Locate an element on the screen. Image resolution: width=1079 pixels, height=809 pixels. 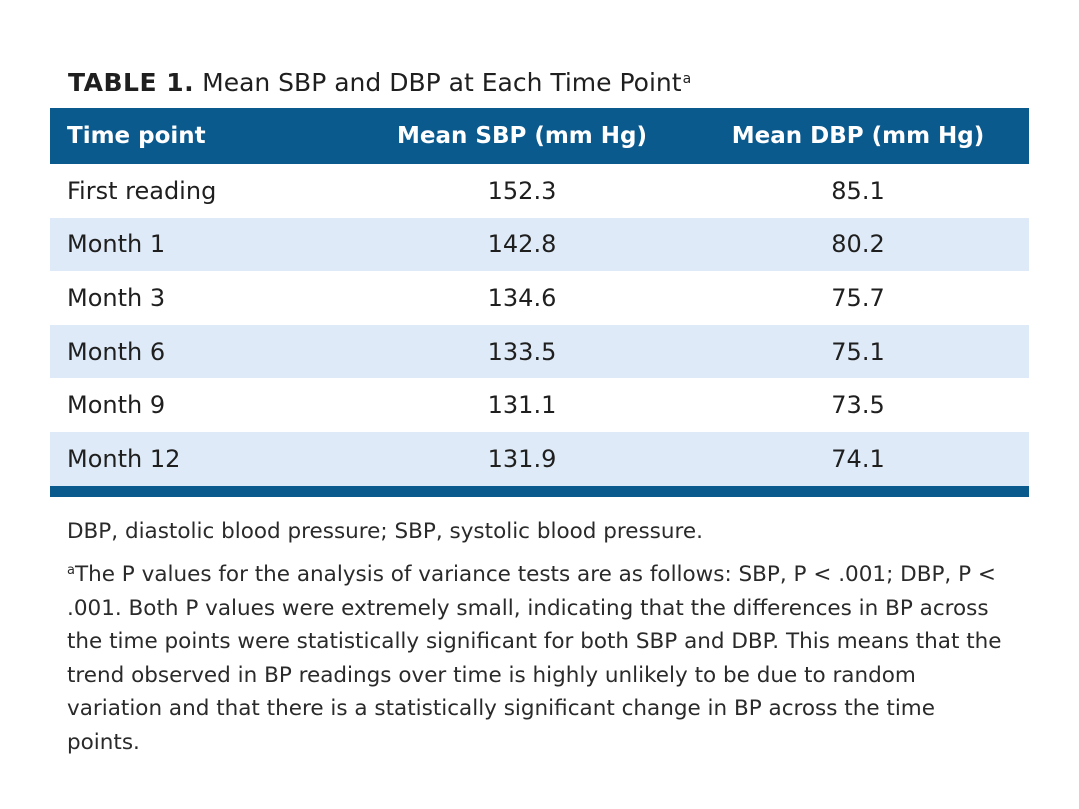
table-row: Month 6 133.5 75.1 is located at coordinates (539, 351).